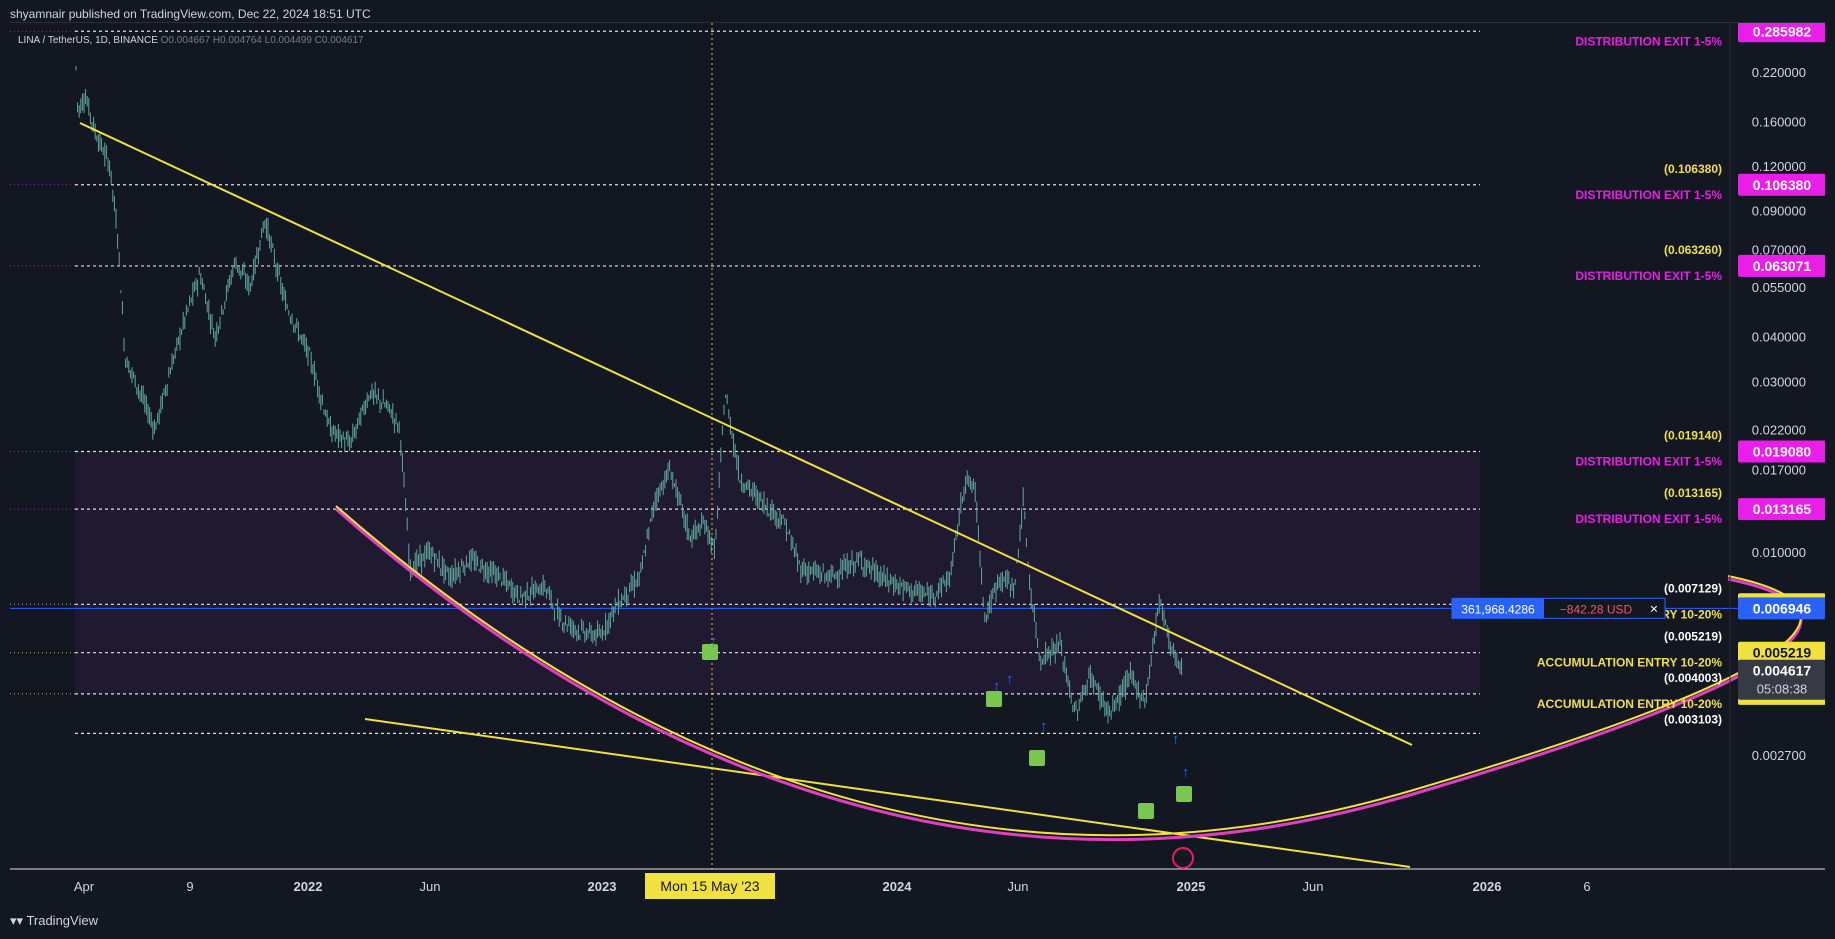 Image resolution: width=1835 pixels, height=939 pixels. I want to click on x-tick-label: 6, so click(1586, 886).